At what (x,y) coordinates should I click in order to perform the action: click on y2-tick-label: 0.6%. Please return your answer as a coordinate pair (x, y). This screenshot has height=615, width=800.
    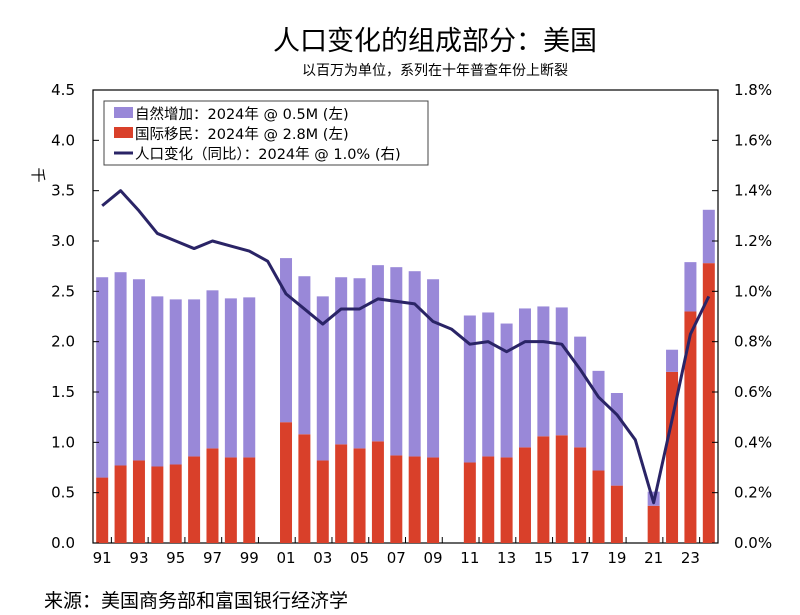
    Looking at the image, I should click on (753, 392).